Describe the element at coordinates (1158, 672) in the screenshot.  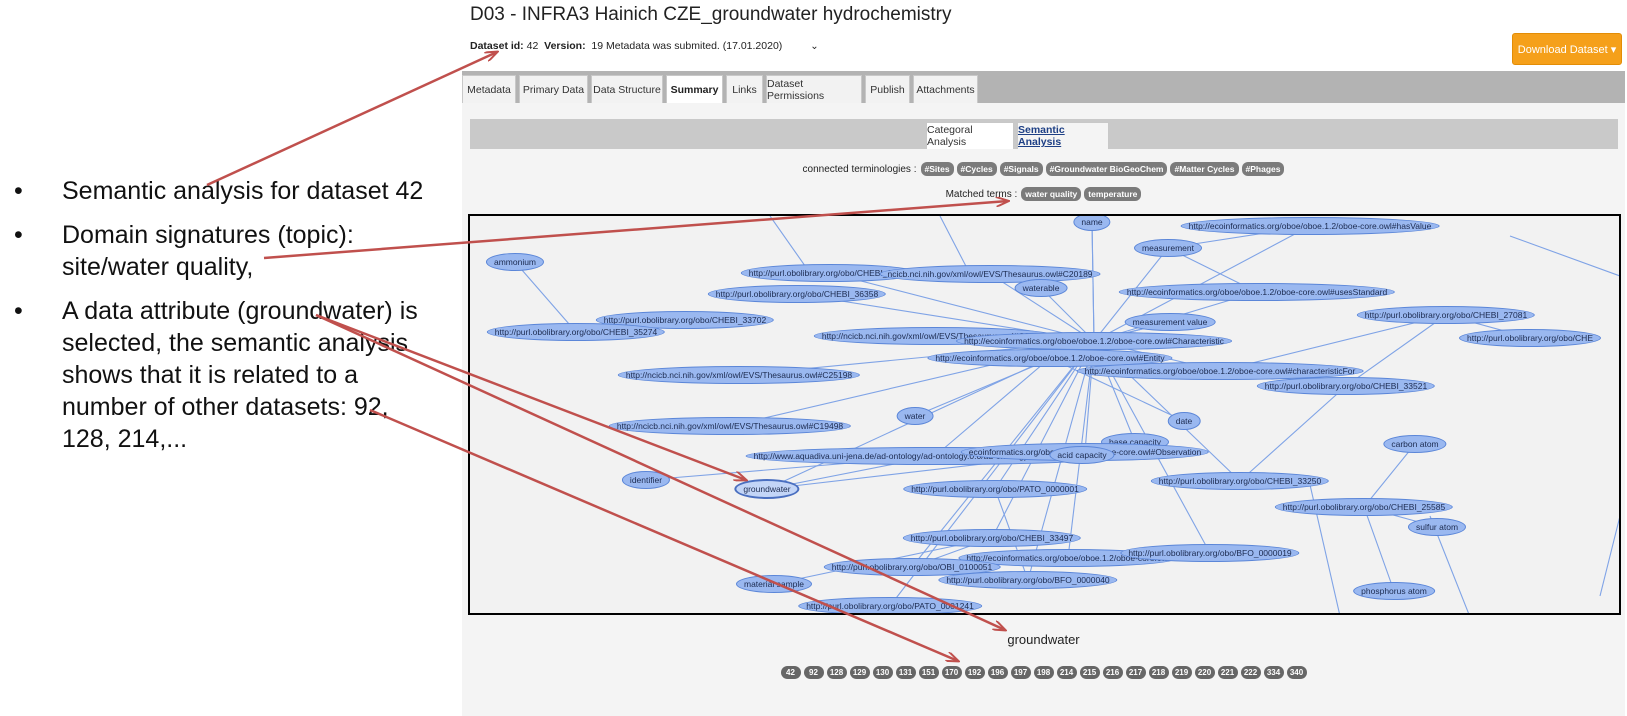
I see `dataset-pill: 218` at that location.